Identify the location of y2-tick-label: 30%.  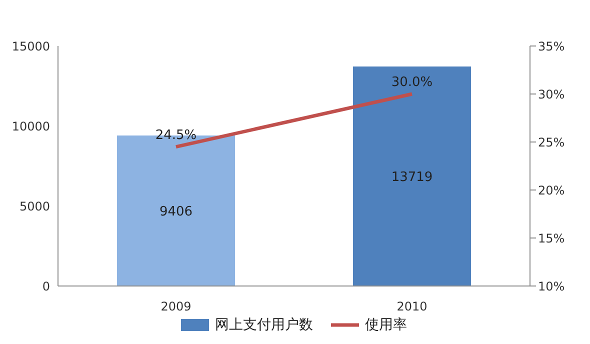
(551, 94).